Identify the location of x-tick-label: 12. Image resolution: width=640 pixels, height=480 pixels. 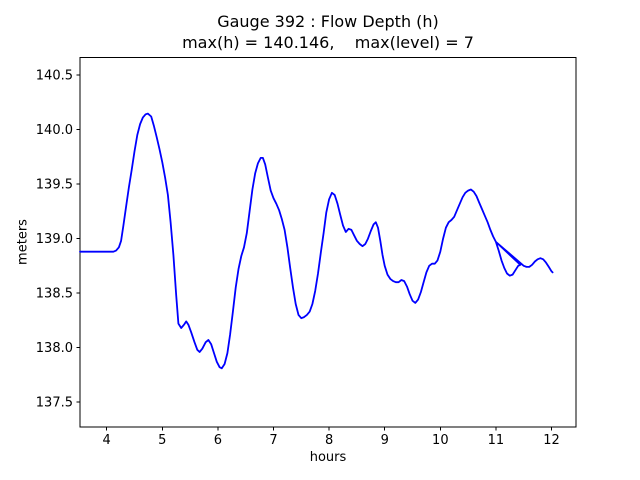
(551, 440).